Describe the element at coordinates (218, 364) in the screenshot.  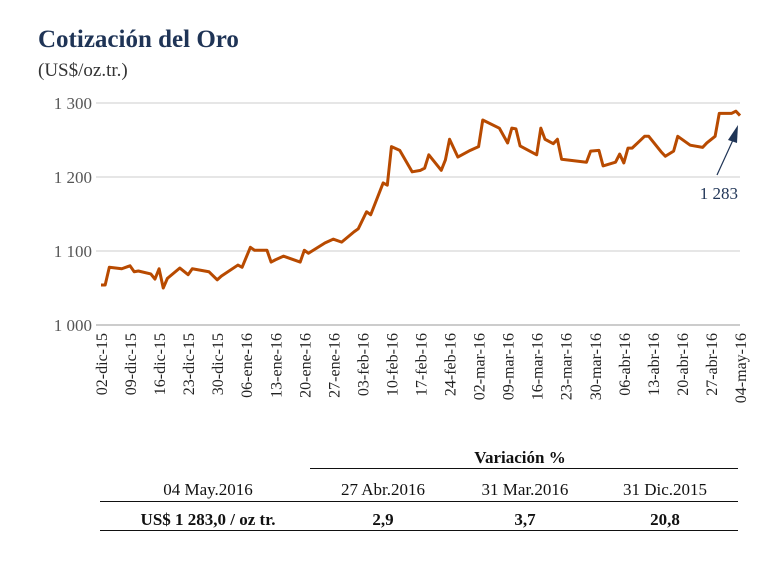
I see `x-tick-label: 30-dic-15` at that location.